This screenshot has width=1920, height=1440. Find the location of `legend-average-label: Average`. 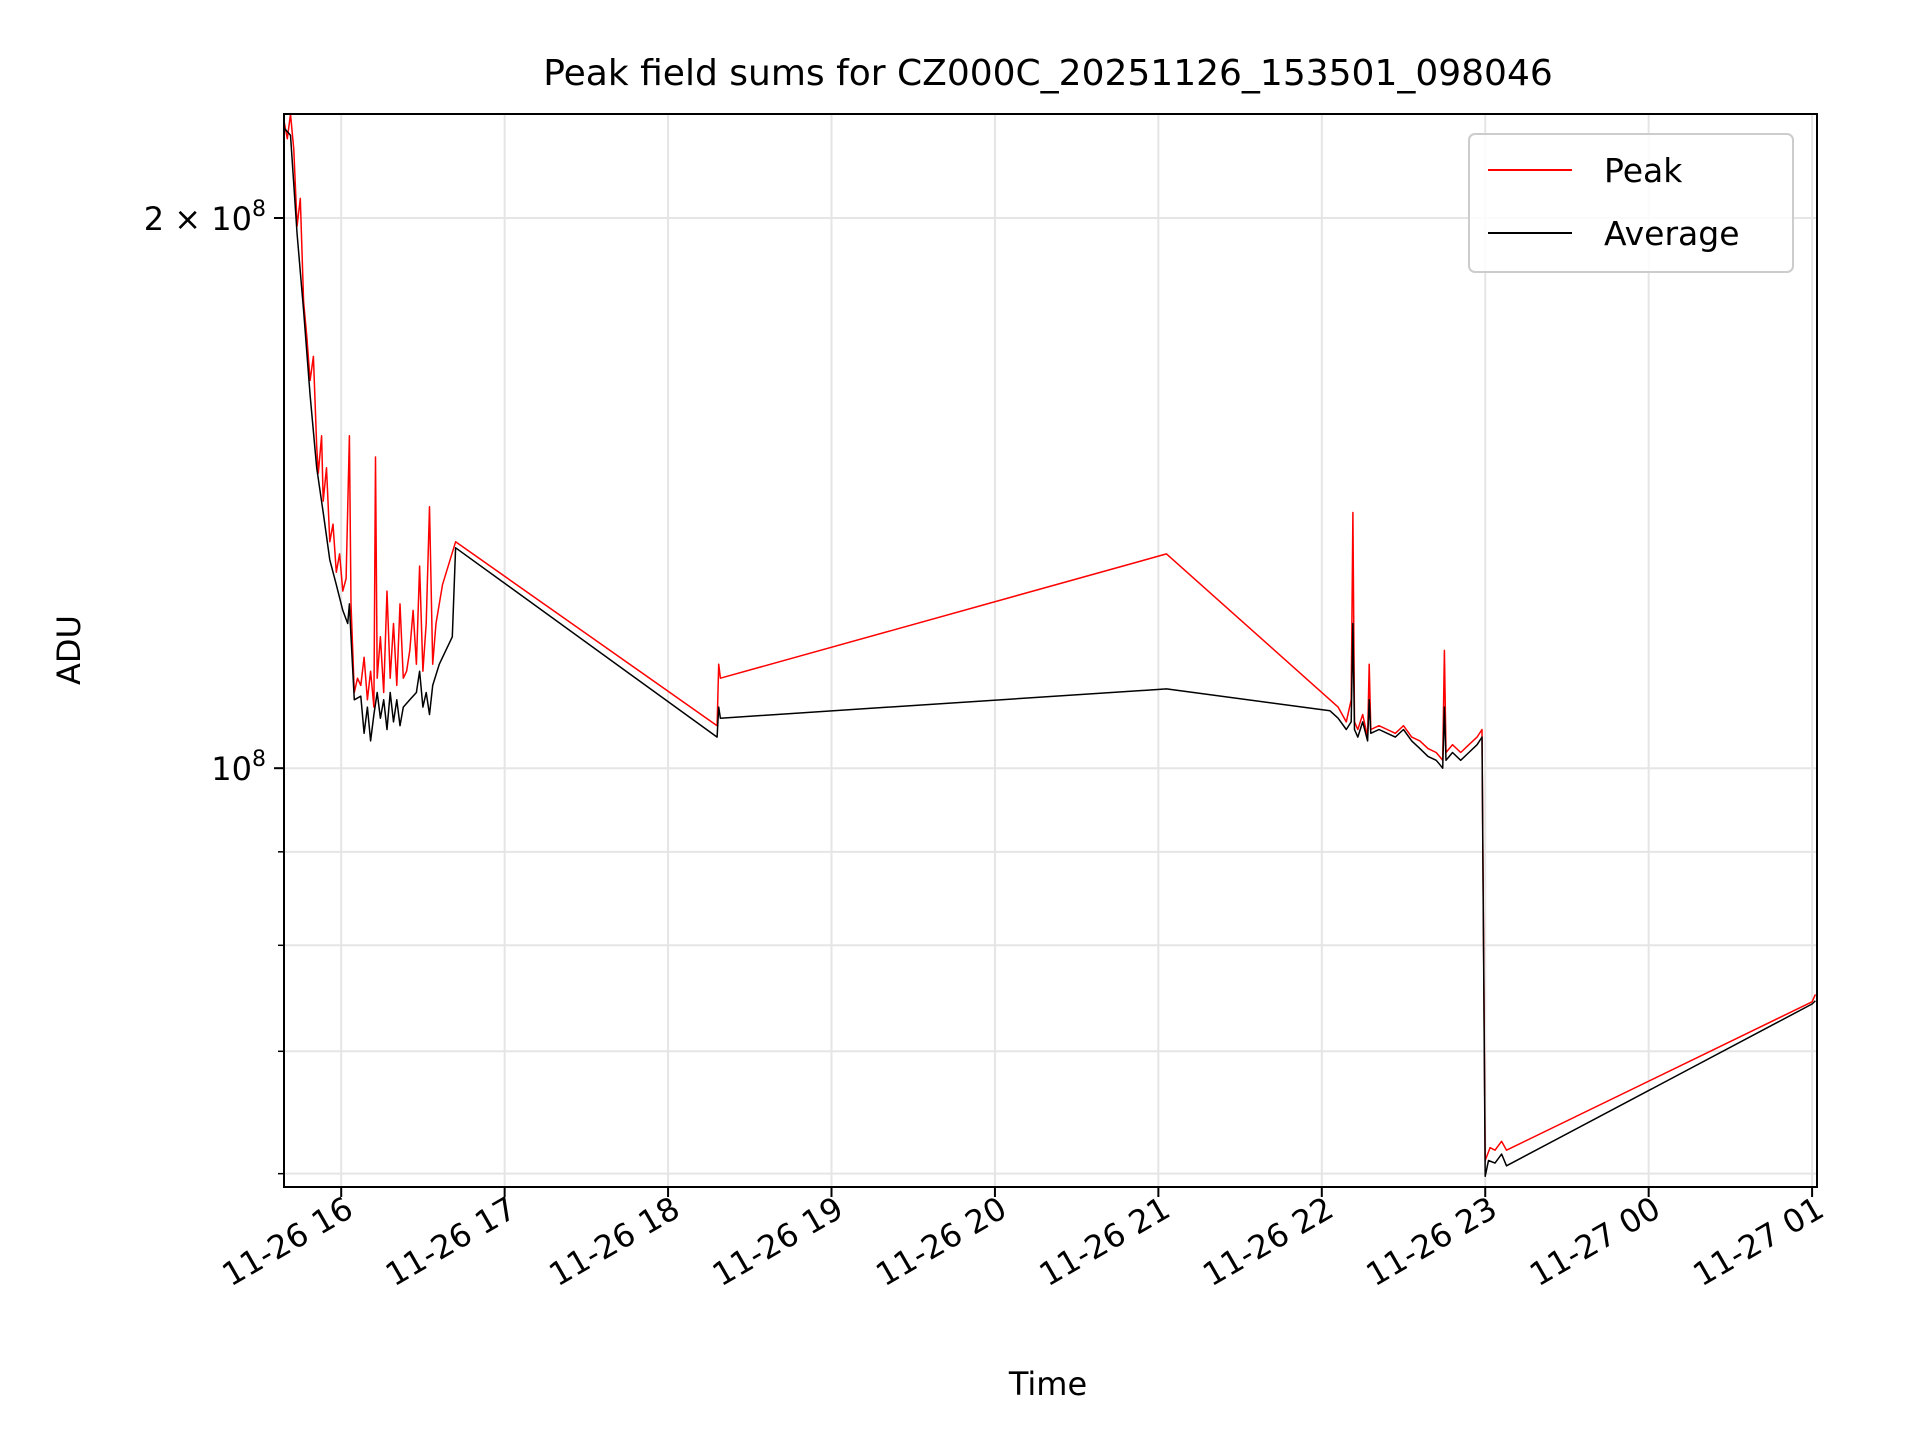

legend-average-label: Average is located at coordinates (1672, 233).